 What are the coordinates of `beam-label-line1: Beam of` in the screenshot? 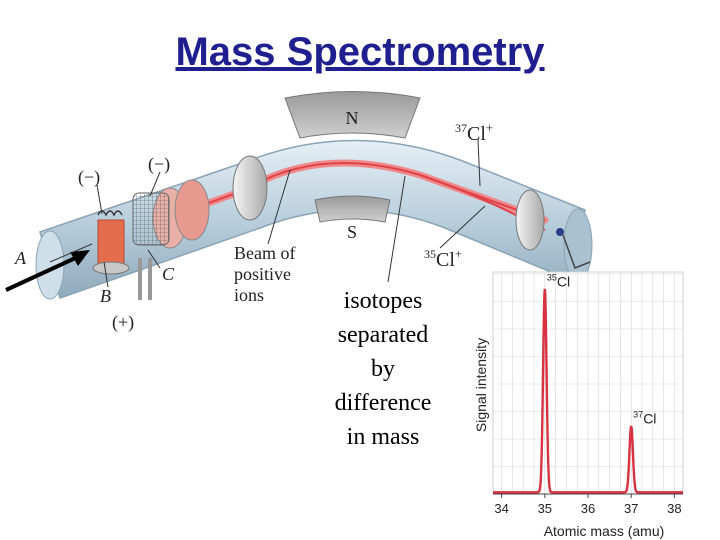 It's located at (264, 253).